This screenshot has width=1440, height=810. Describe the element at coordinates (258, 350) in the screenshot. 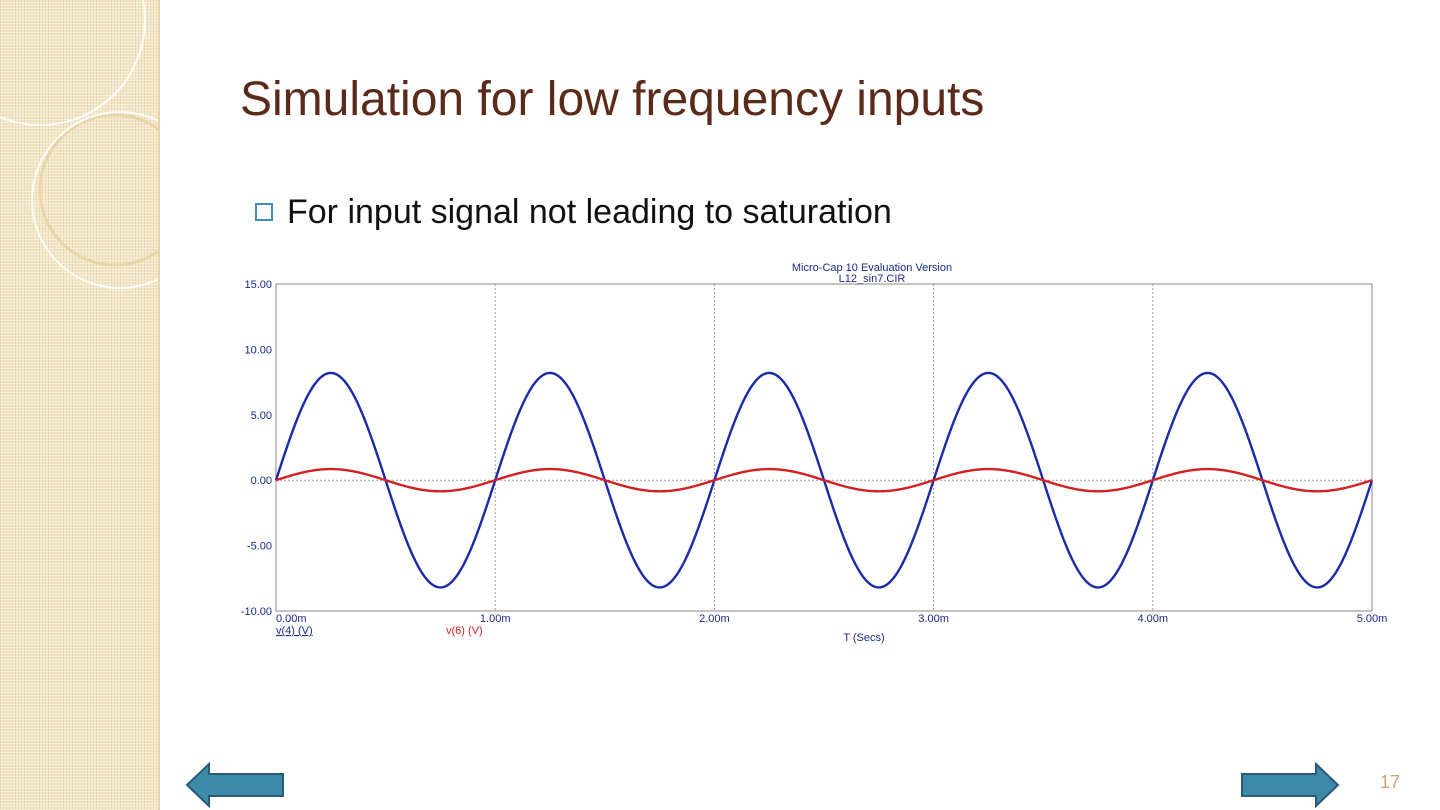

I see `y-tick-label: 10.00` at that location.